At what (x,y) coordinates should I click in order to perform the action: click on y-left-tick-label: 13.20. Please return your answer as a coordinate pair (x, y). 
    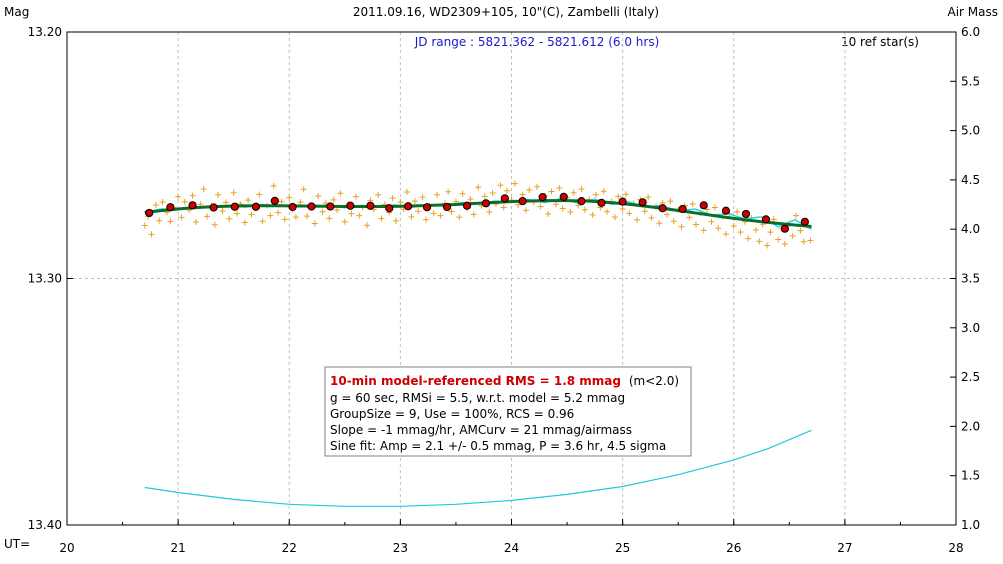
    Looking at the image, I should click on (45, 32).